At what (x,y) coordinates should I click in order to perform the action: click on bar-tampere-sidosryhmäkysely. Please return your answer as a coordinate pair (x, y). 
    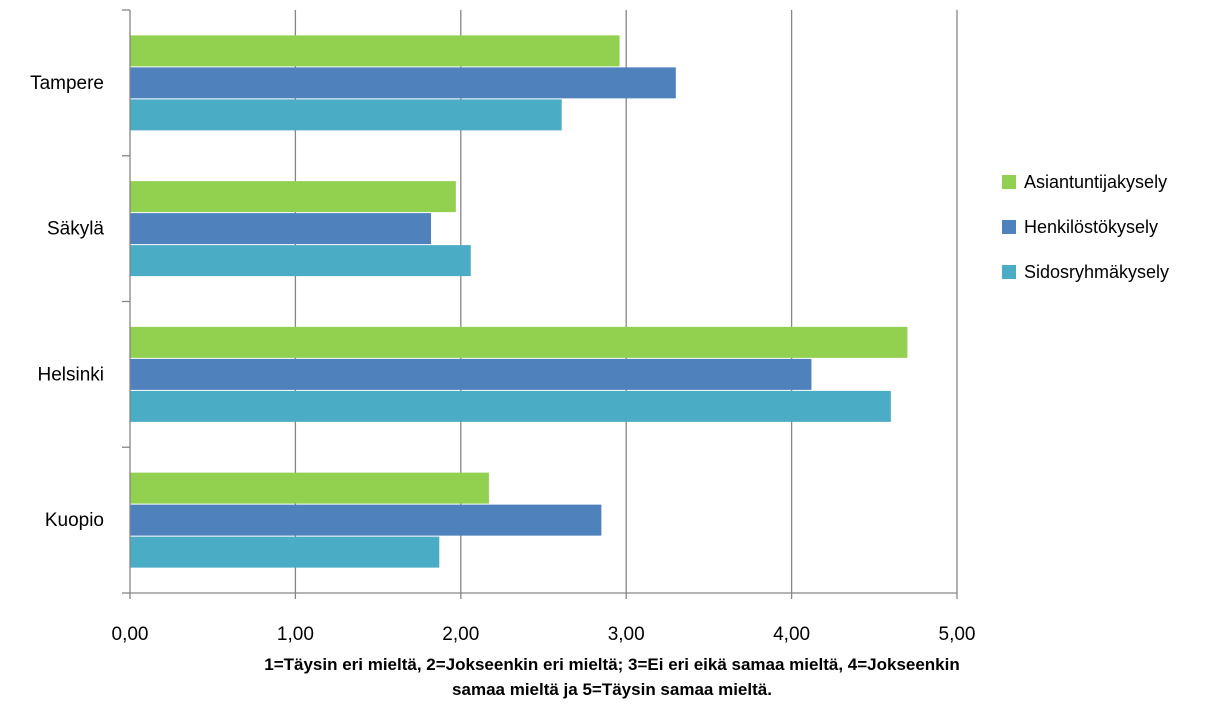
    Looking at the image, I should click on (346, 115).